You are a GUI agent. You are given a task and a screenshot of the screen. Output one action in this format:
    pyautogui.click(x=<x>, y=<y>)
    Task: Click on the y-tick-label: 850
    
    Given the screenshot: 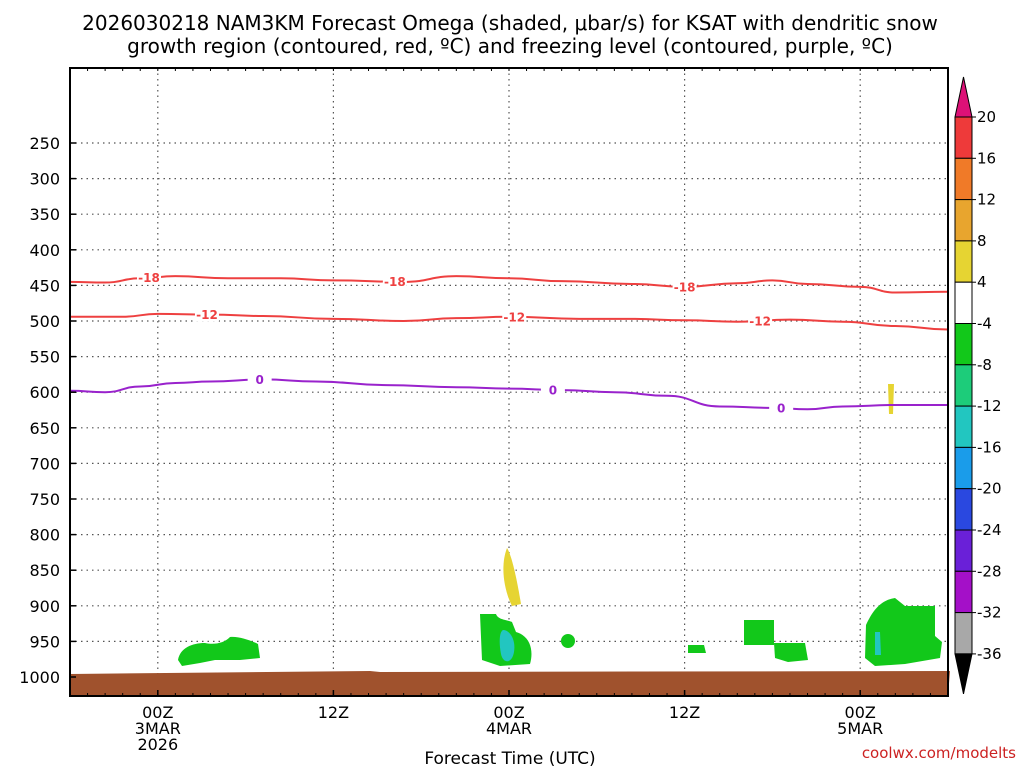 What is the action you would take?
    pyautogui.click(x=44, y=570)
    